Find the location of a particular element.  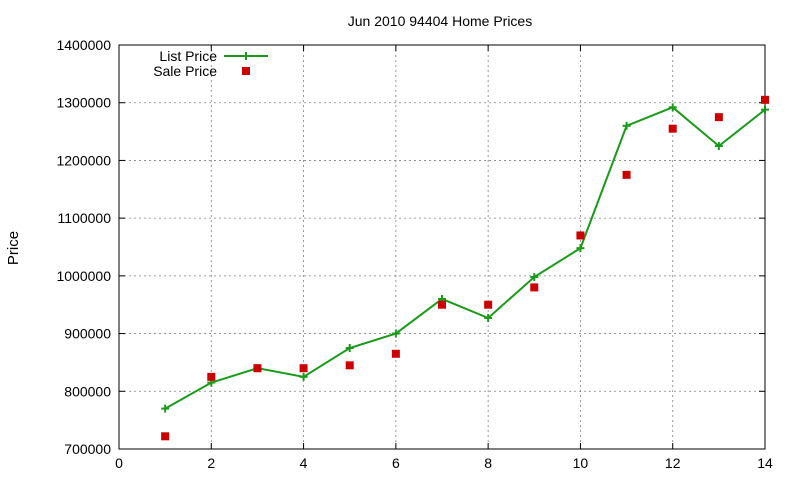

legend-label: Sale Price is located at coordinates (185, 71).